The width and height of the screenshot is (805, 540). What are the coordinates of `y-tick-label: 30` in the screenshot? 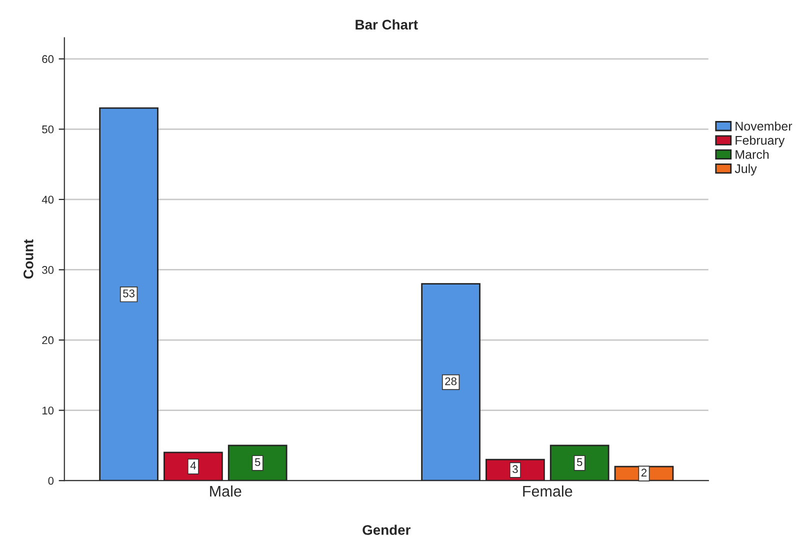 It's located at (48, 270).